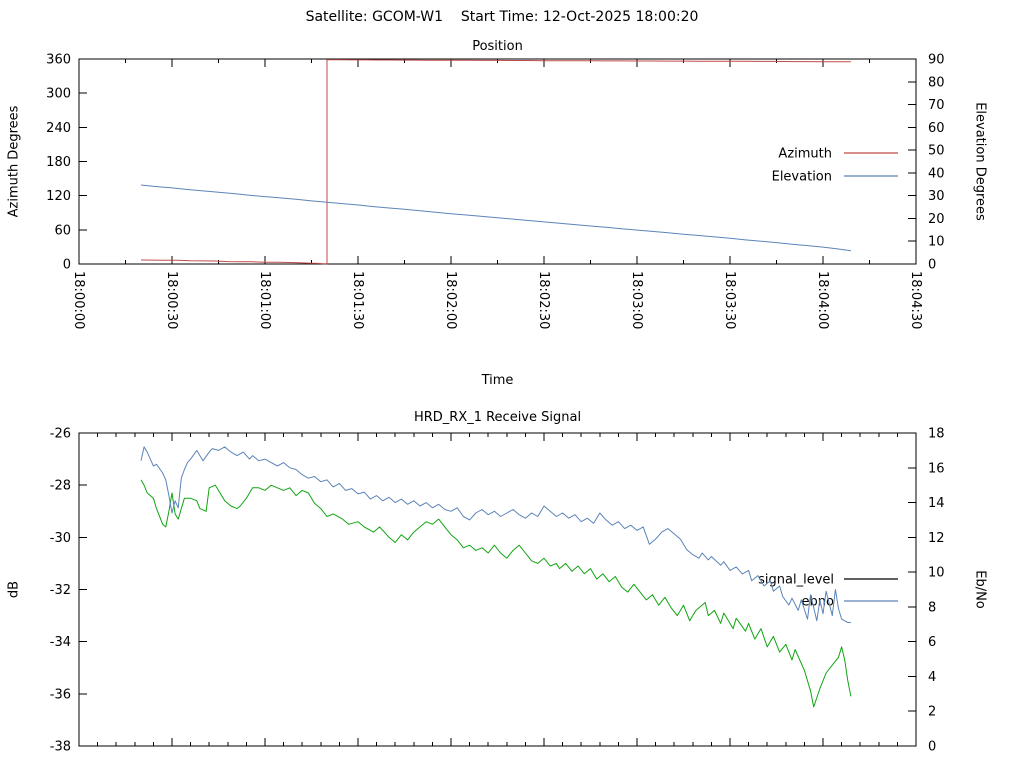  I want to click on legend-label-signal_level: signal_level, so click(796, 580).